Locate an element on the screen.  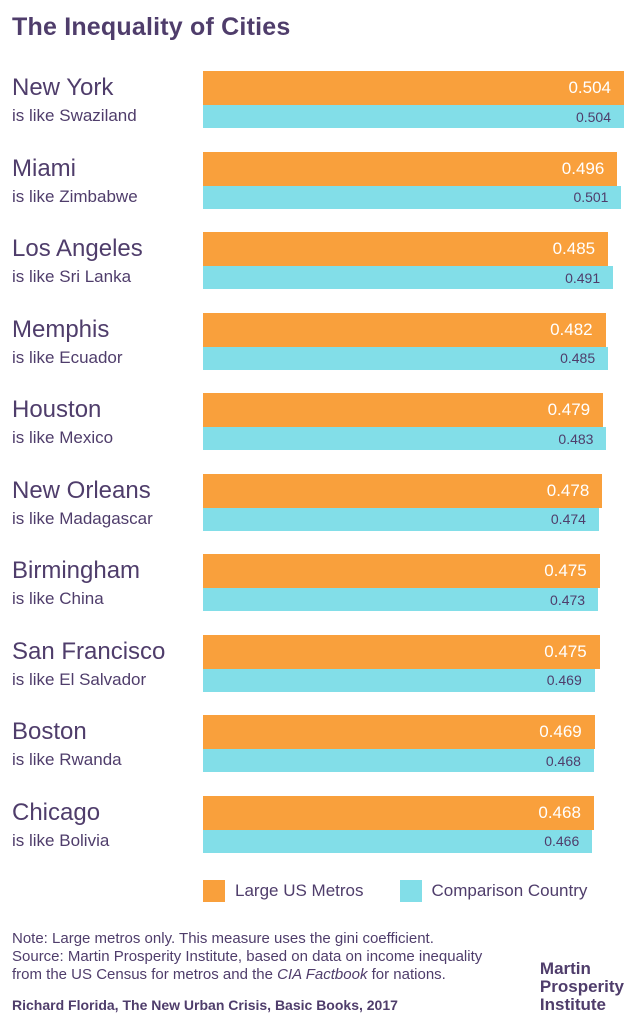
country-bar: 0.501 is located at coordinates (412, 197).